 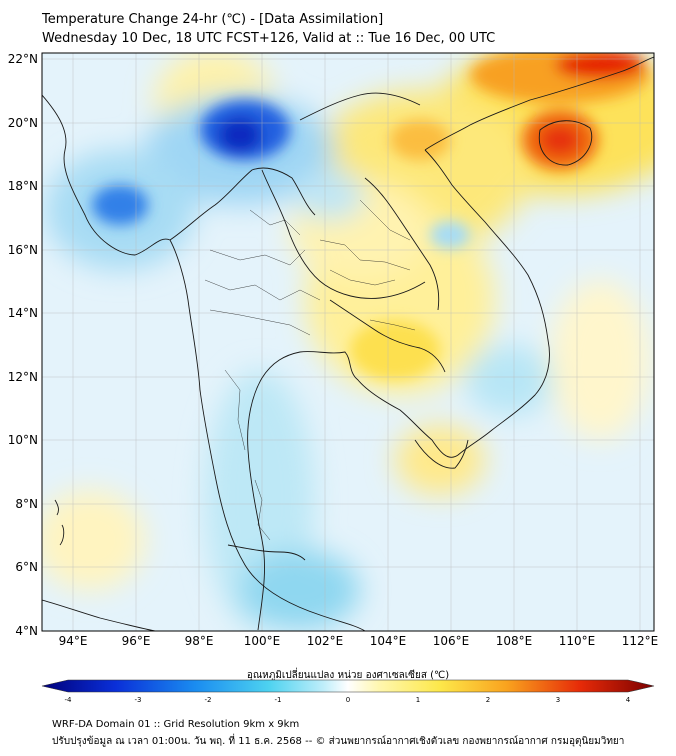 I want to click on lat-label-4: 4°N, so click(x=26, y=631).